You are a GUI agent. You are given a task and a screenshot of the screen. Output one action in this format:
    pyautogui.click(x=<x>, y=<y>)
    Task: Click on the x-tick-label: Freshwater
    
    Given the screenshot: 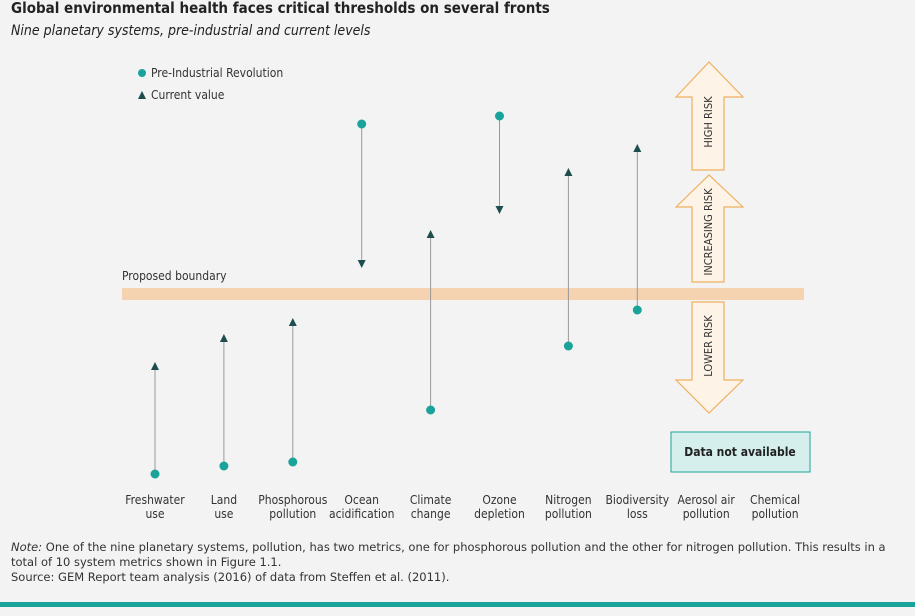 What is the action you would take?
    pyautogui.click(x=155, y=500)
    